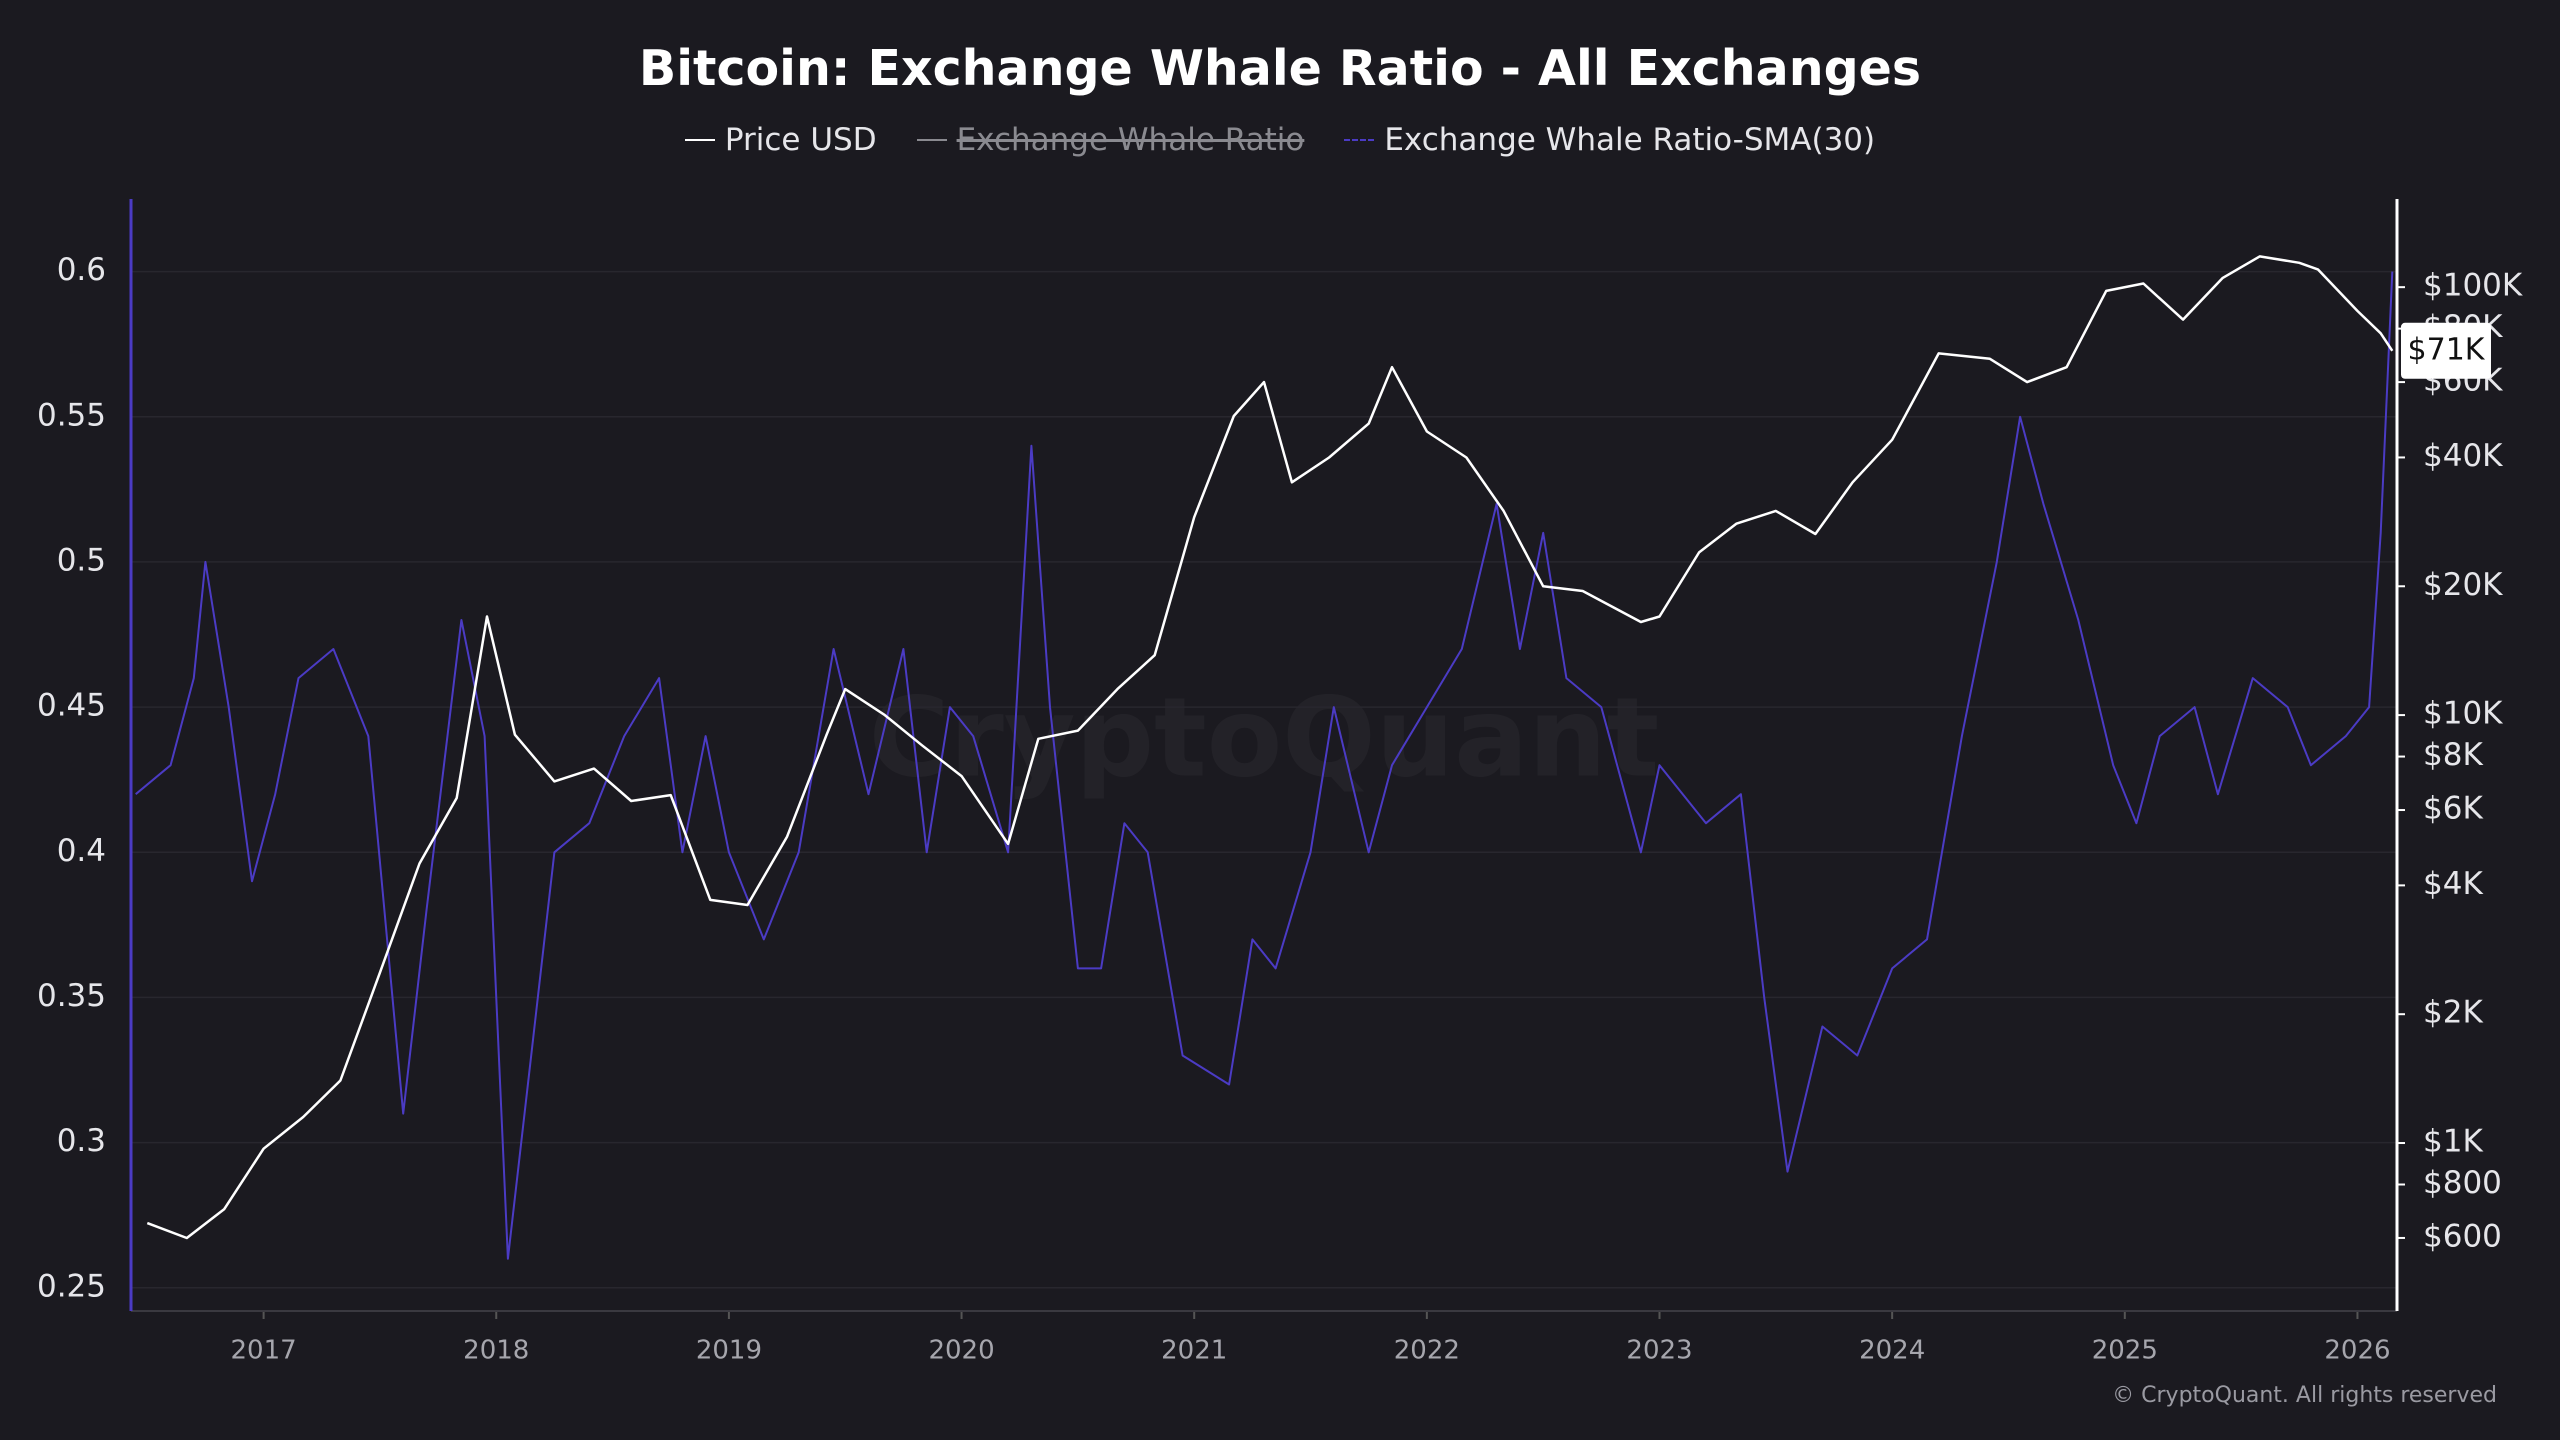  What do you see at coordinates (264, 1351) in the screenshot?
I see `x-tick-label: 2017` at bounding box center [264, 1351].